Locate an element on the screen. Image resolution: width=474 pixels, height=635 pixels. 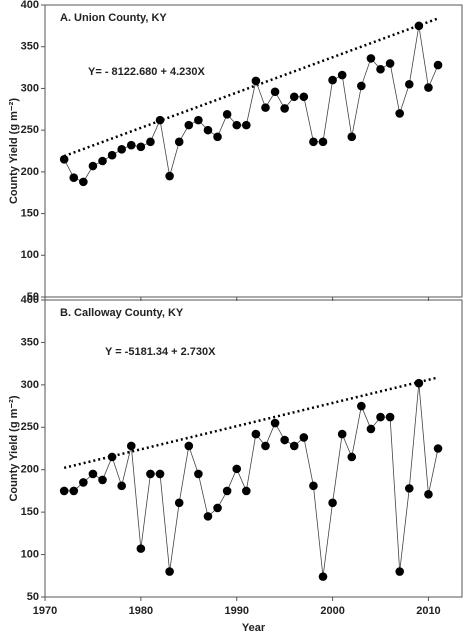
x-tick-label: 1970 is located at coordinates (45, 611).